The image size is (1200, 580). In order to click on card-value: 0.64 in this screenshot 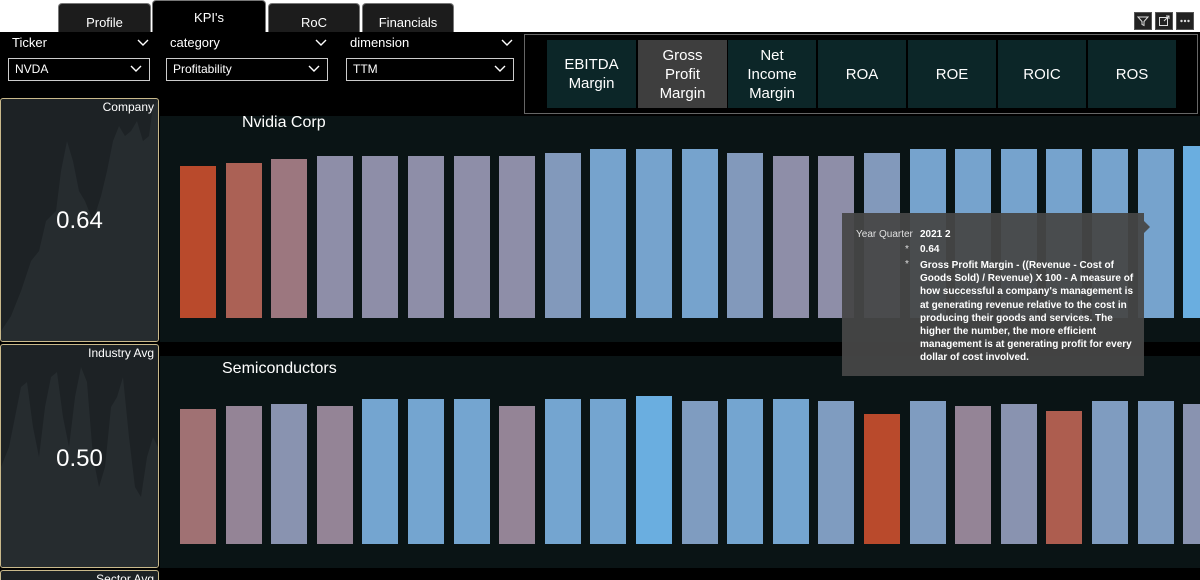, I will do `click(79, 220)`.